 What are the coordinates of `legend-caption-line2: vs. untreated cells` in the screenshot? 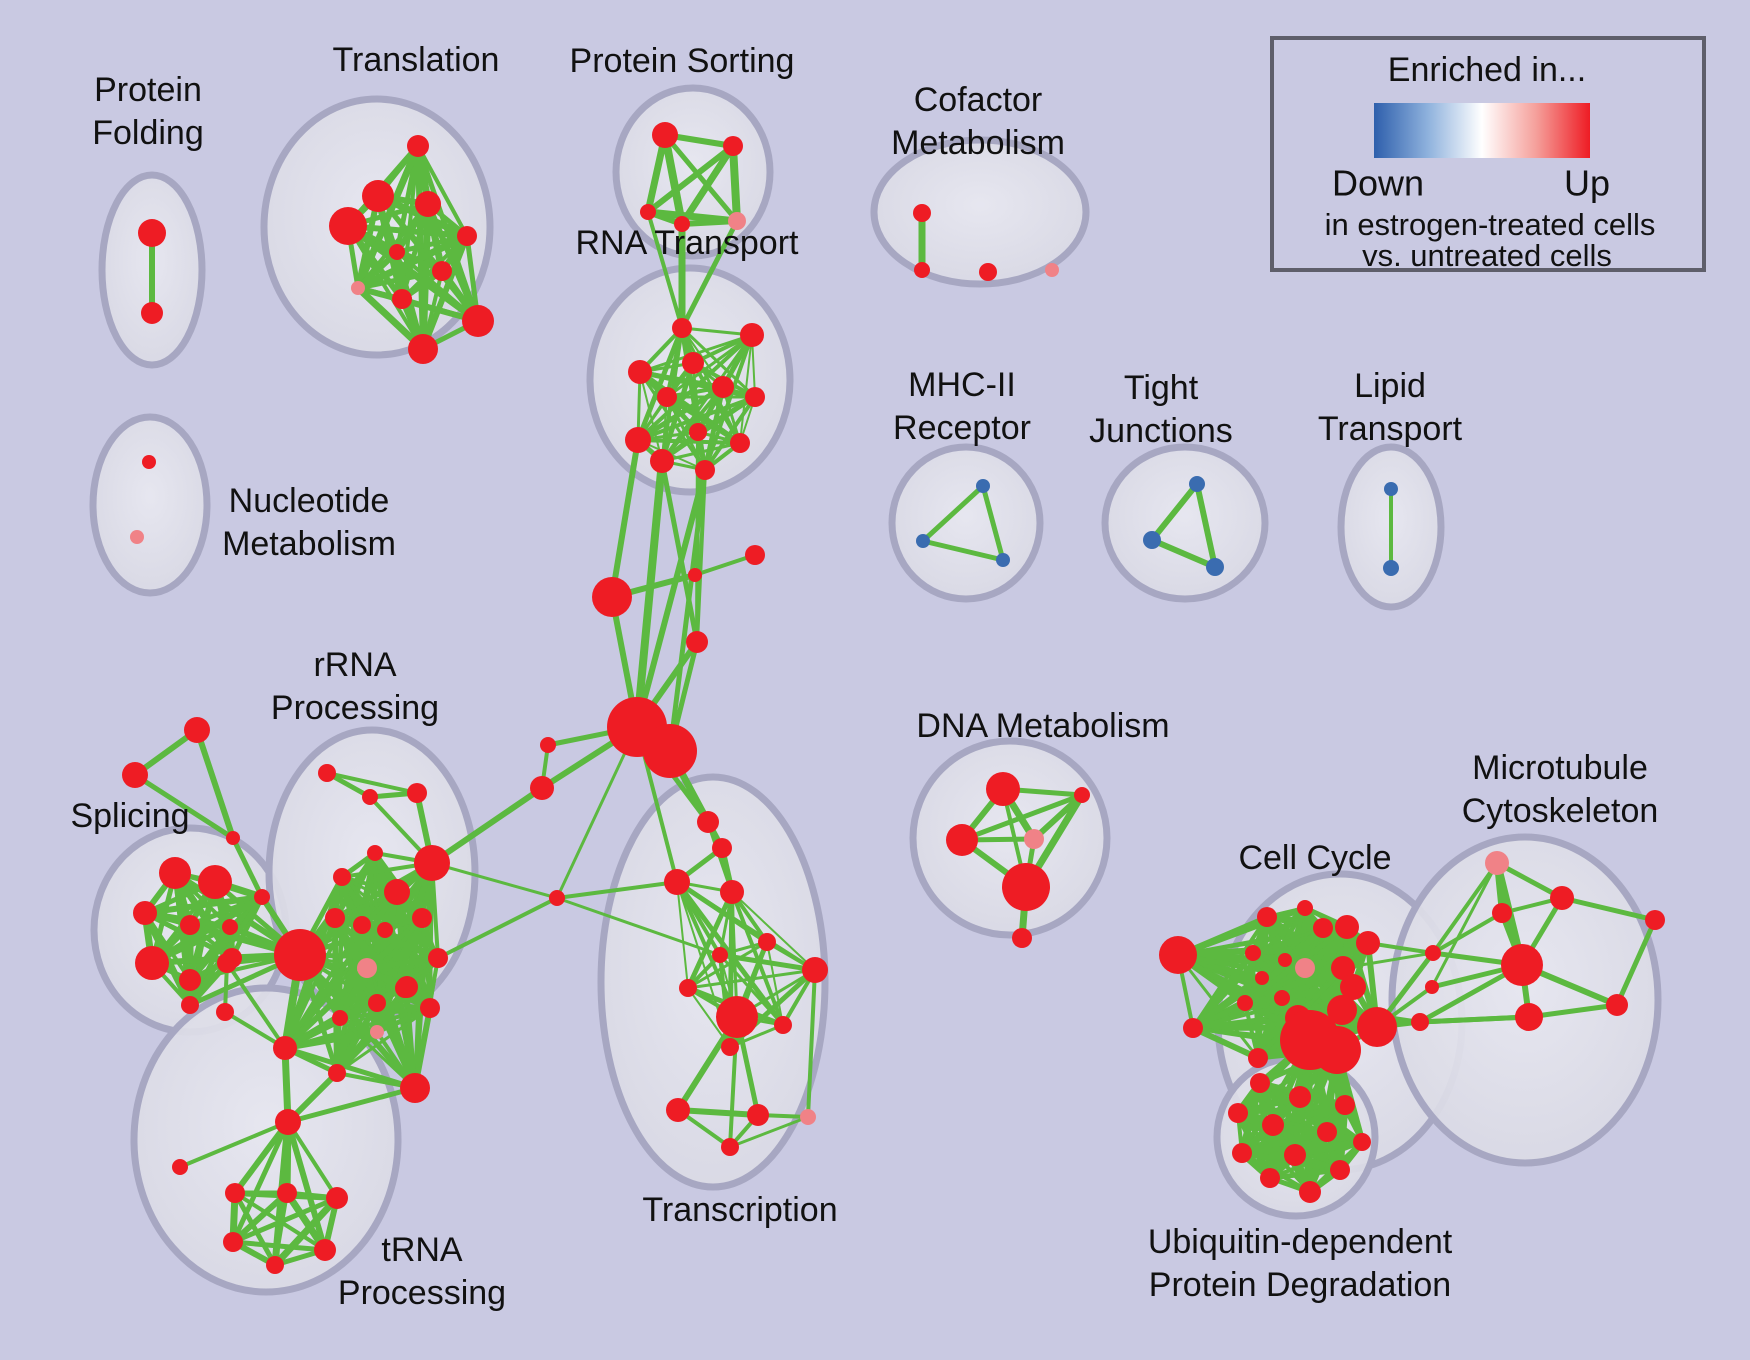 It's located at (1487, 255).